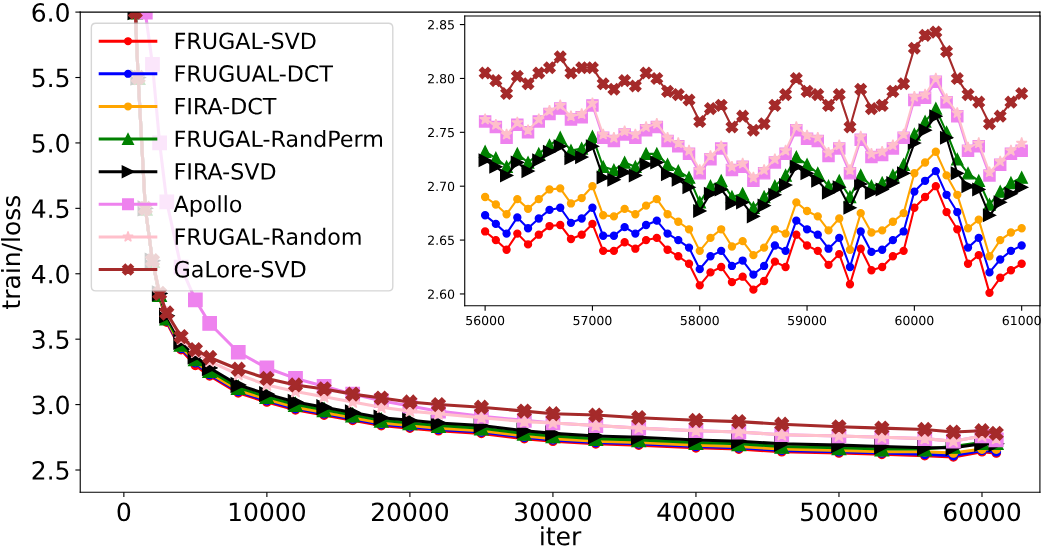 The width and height of the screenshot is (1042, 550). Describe the element at coordinates (279, 138) in the screenshot. I see `legend-label: FRUGAL-RandPerm` at that location.